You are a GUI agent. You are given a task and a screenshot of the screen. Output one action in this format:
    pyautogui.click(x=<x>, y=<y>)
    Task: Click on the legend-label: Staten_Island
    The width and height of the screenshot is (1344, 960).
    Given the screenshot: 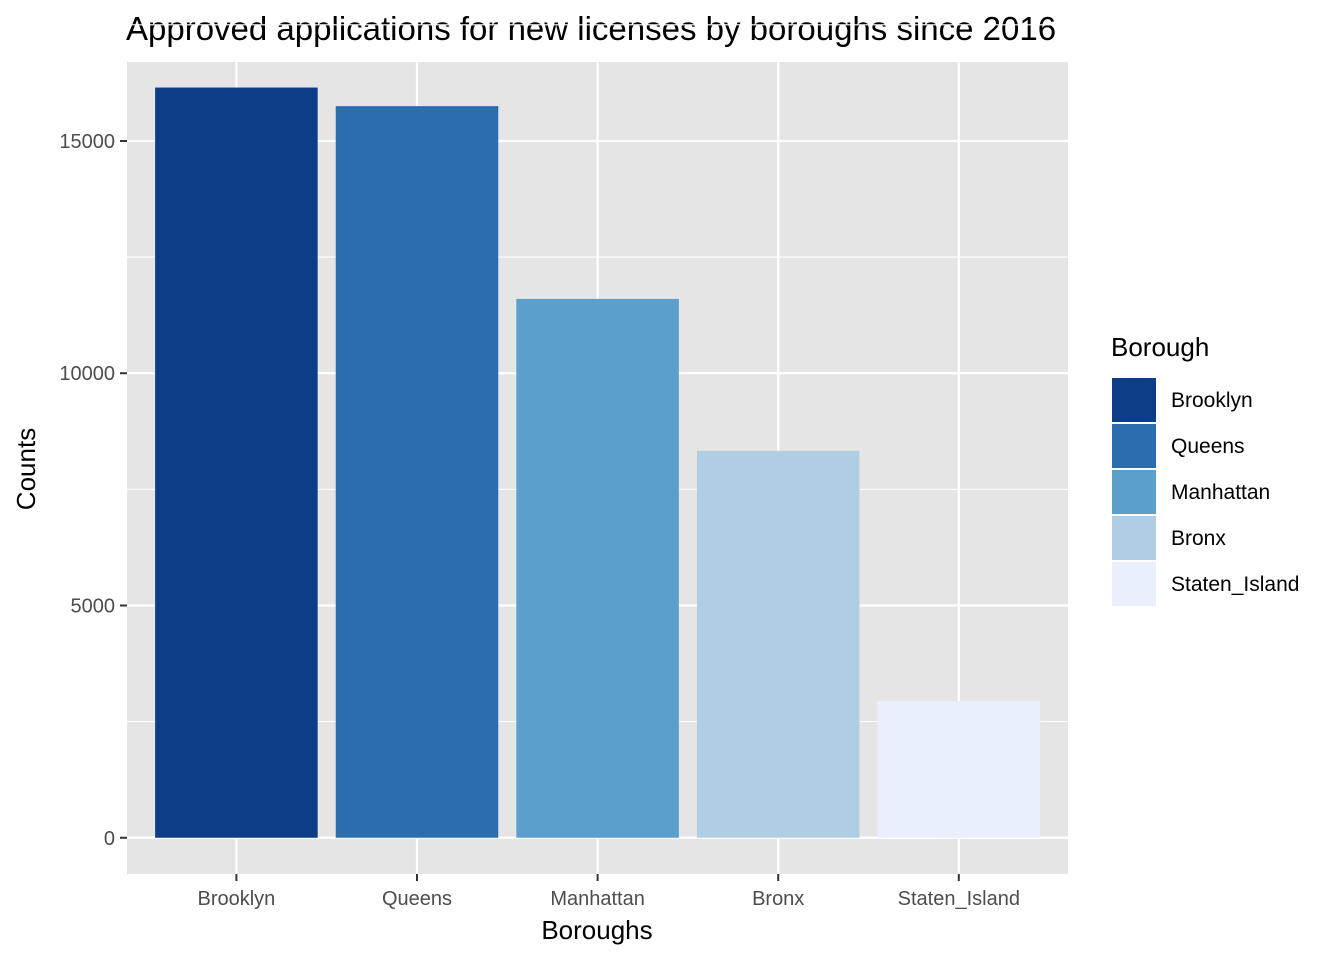 What is the action you would take?
    pyautogui.click(x=1235, y=584)
    